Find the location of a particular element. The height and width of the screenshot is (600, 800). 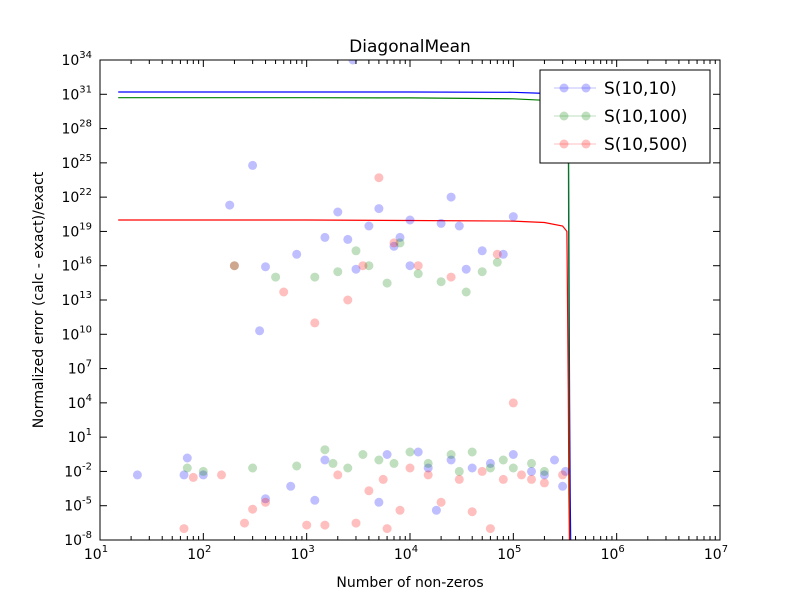

x-tick-label: 10³ is located at coordinates (303, 553).